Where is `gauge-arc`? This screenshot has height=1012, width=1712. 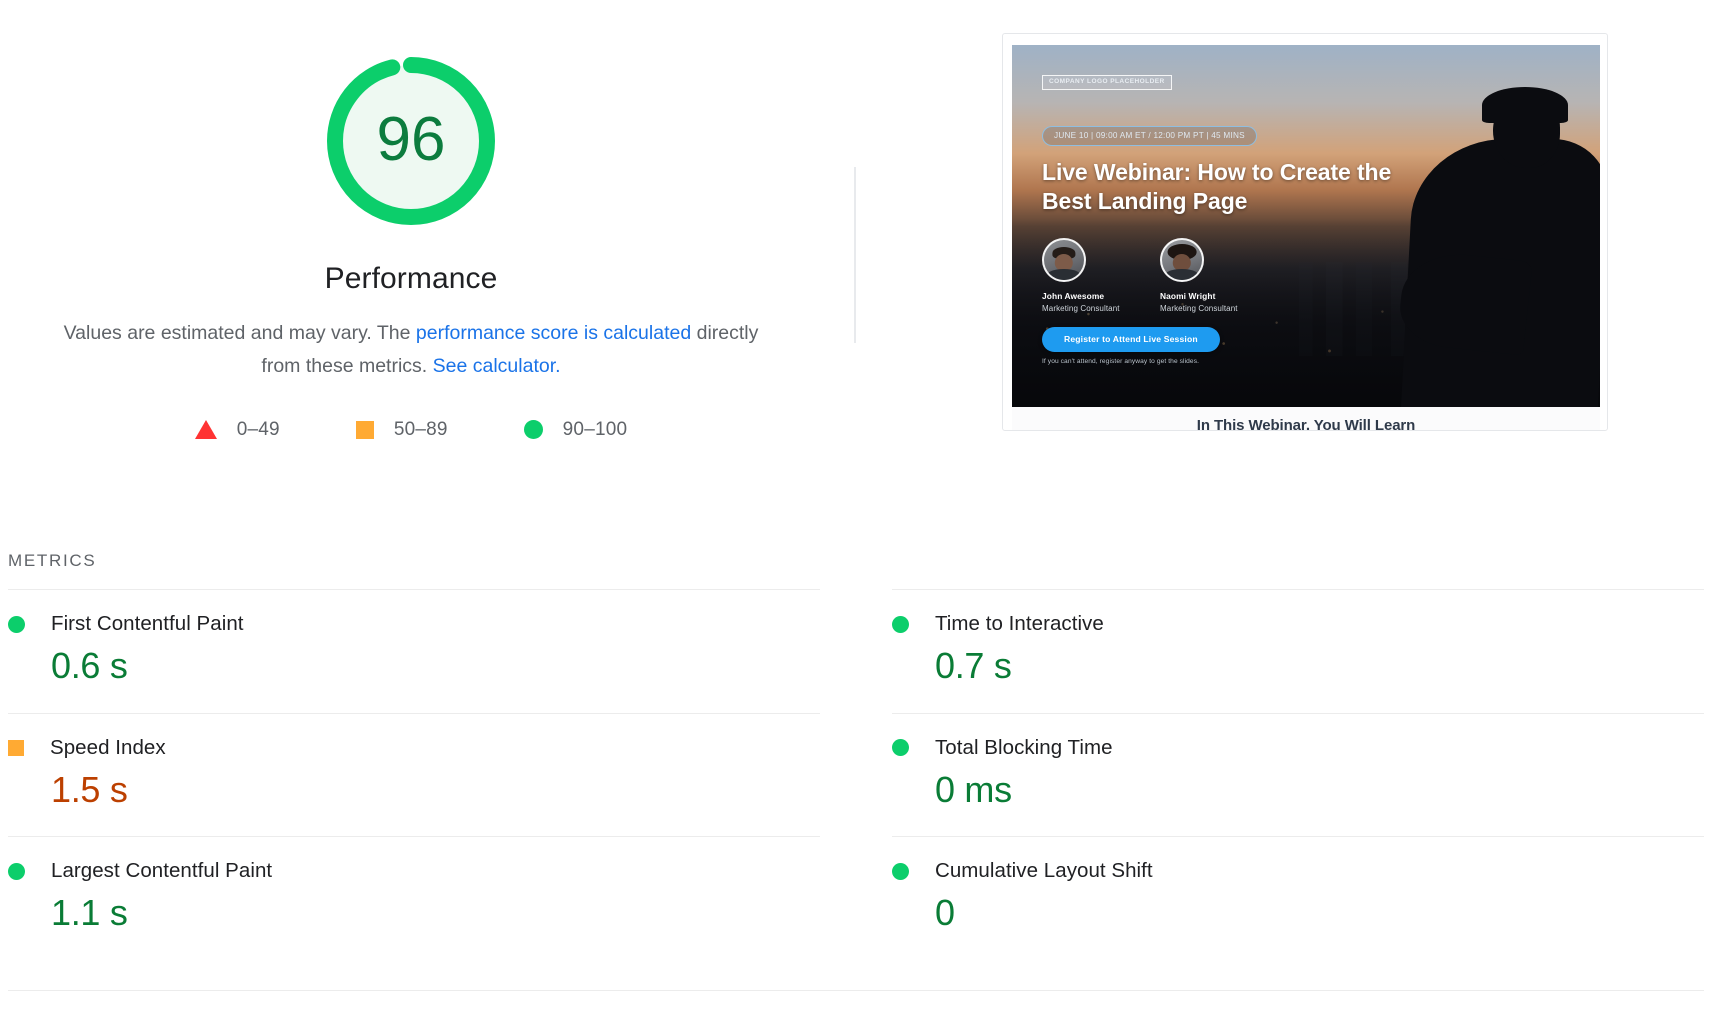
gauge-arc is located at coordinates (411, 141).